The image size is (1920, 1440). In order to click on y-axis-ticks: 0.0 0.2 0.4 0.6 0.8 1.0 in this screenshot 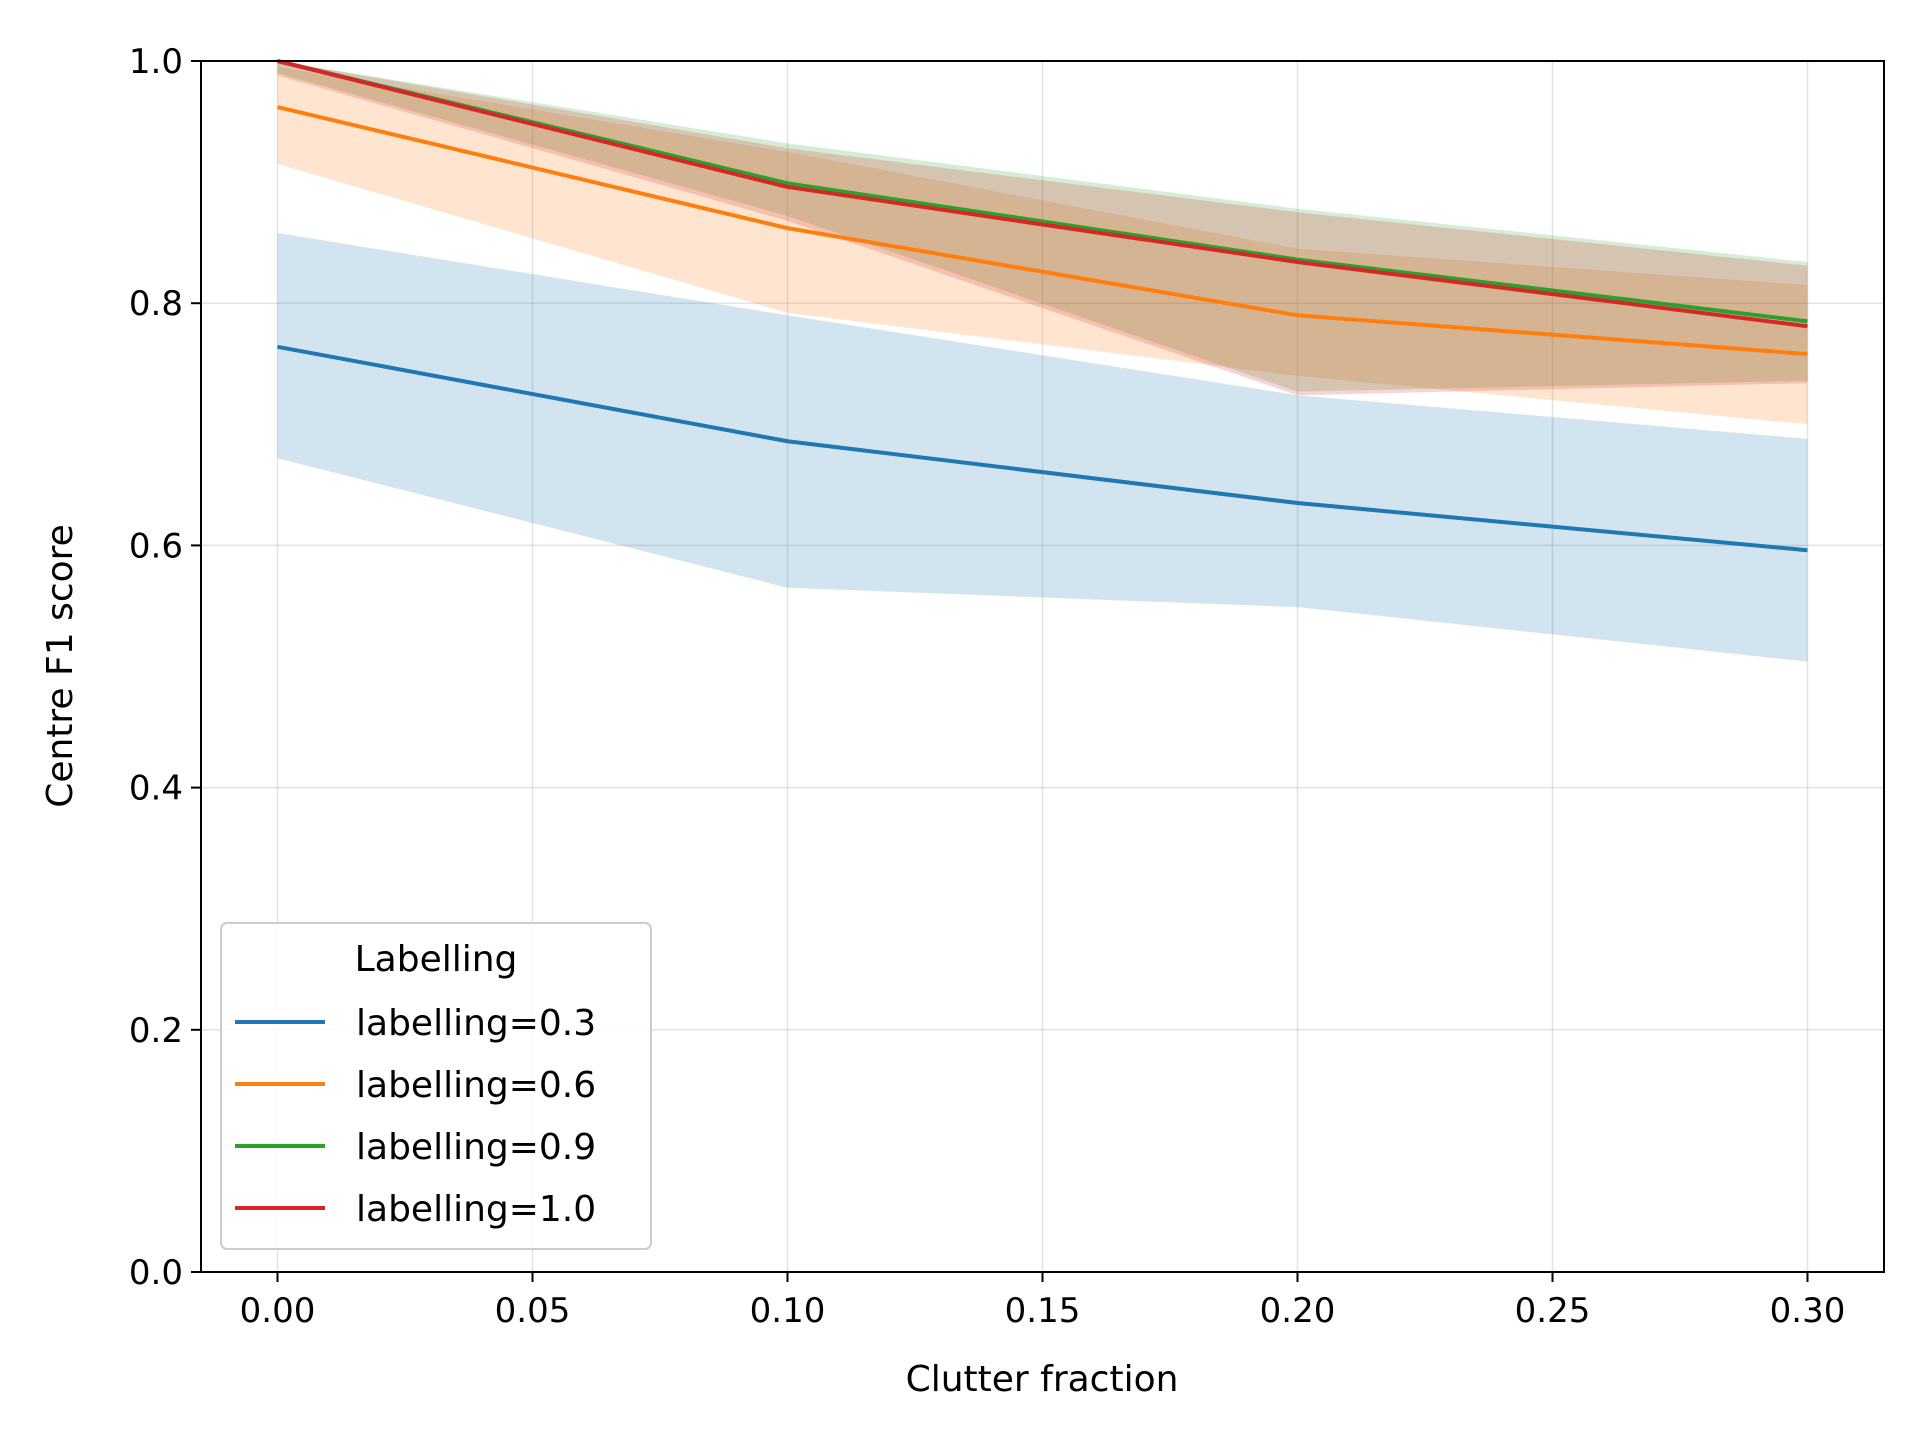, I will do `click(165, 667)`.